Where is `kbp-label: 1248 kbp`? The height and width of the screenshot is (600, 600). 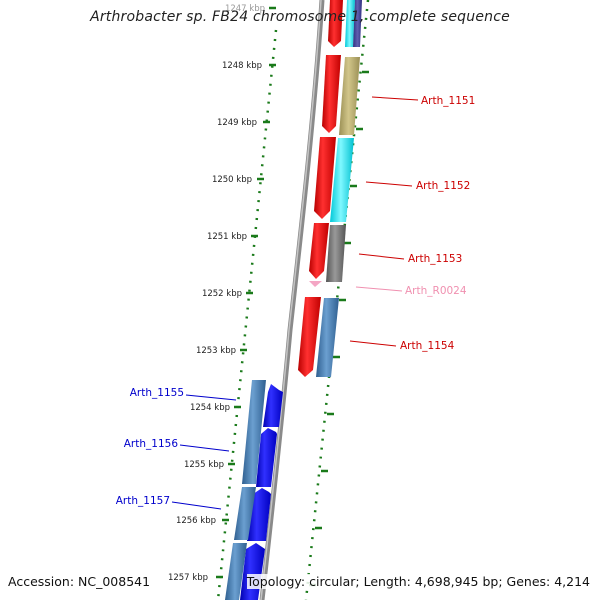 kbp-label: 1248 kbp is located at coordinates (242, 66).